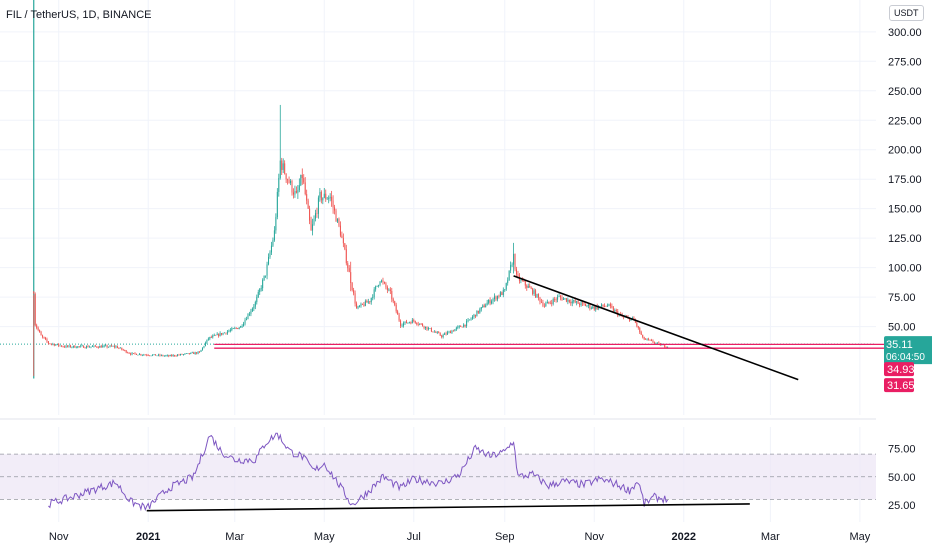  Describe the element at coordinates (901, 370) in the screenshot. I see `support-badge-label: 34.93` at that location.